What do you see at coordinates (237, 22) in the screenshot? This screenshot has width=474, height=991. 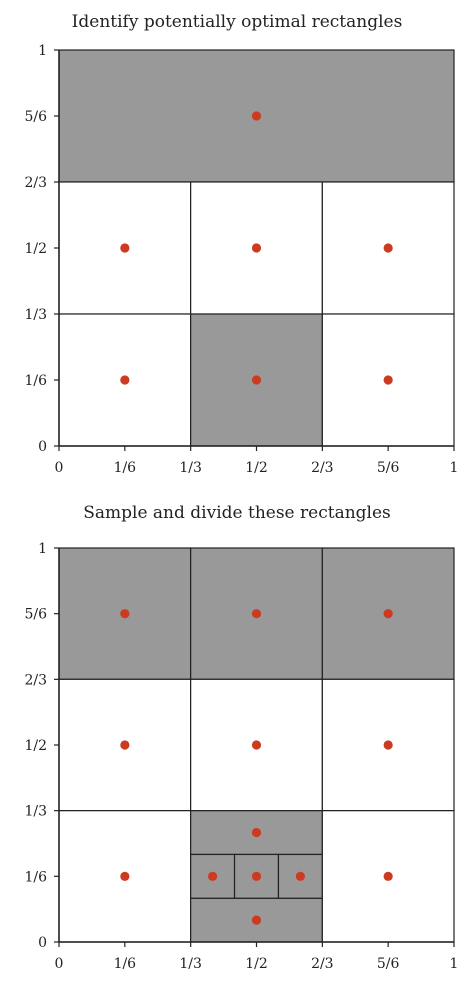 I see `panel-1-title: Identify potentially optimal rectangles` at bounding box center [237, 22].